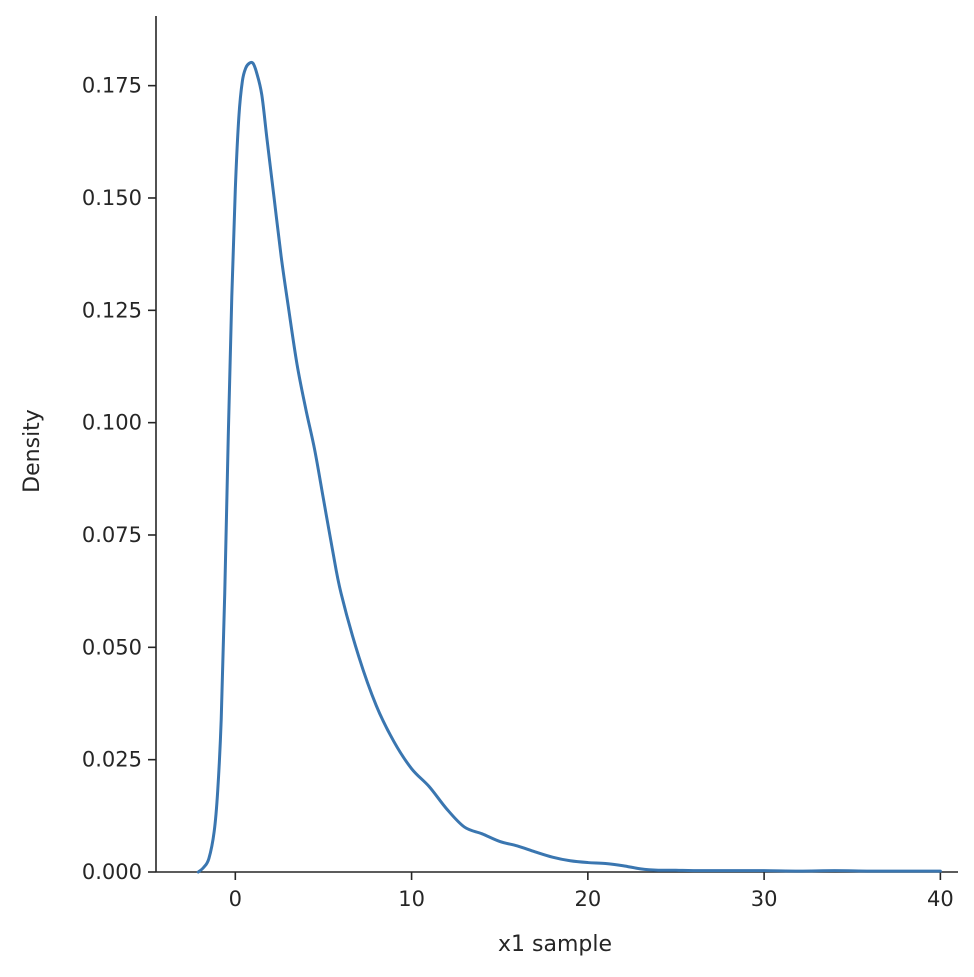 The height and width of the screenshot is (977, 974). Describe the element at coordinates (112, 310) in the screenshot. I see `y-tick-label: 0.125` at that location.